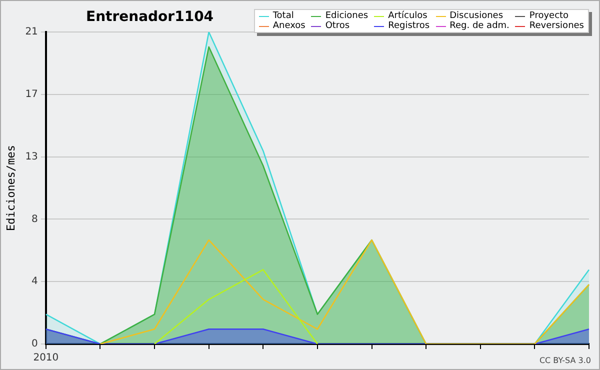 The image size is (600, 370). What do you see at coordinates (346, 16) in the screenshot?
I see `legend-label: Ediciones` at bounding box center [346, 16].